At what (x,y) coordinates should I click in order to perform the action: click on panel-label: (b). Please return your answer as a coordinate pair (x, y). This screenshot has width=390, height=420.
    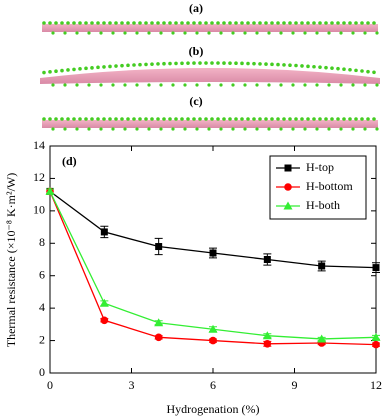
    Looking at the image, I should click on (196, 51).